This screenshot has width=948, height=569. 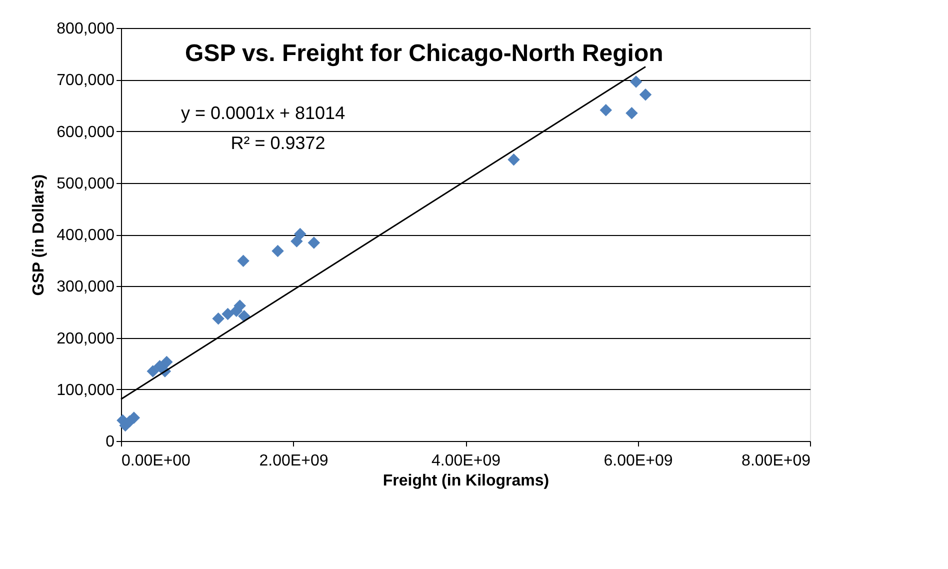 I want to click on y-tick-label: 400,000, so click(x=85, y=235).